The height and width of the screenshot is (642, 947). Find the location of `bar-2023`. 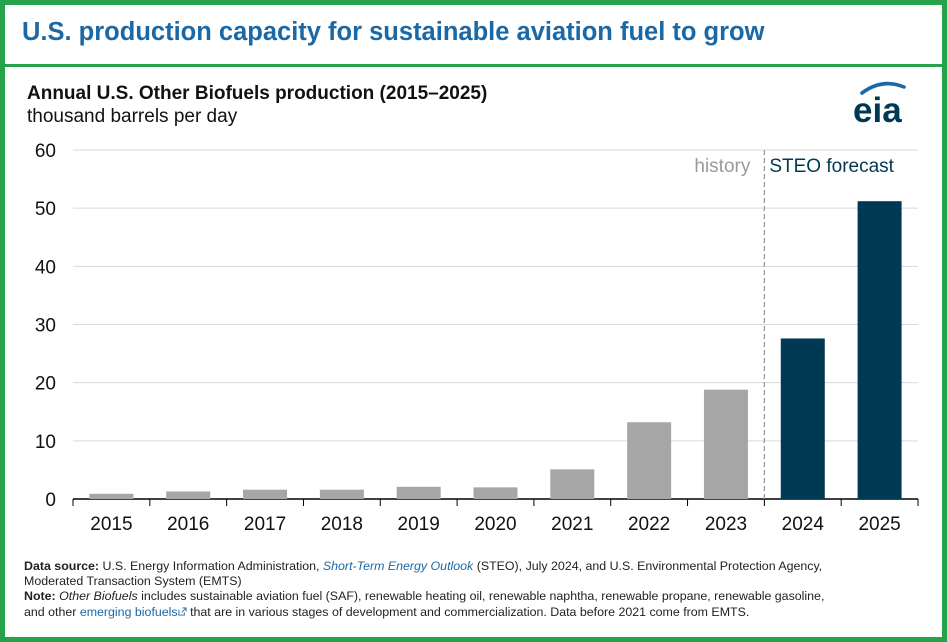

bar-2023 is located at coordinates (725, 444).